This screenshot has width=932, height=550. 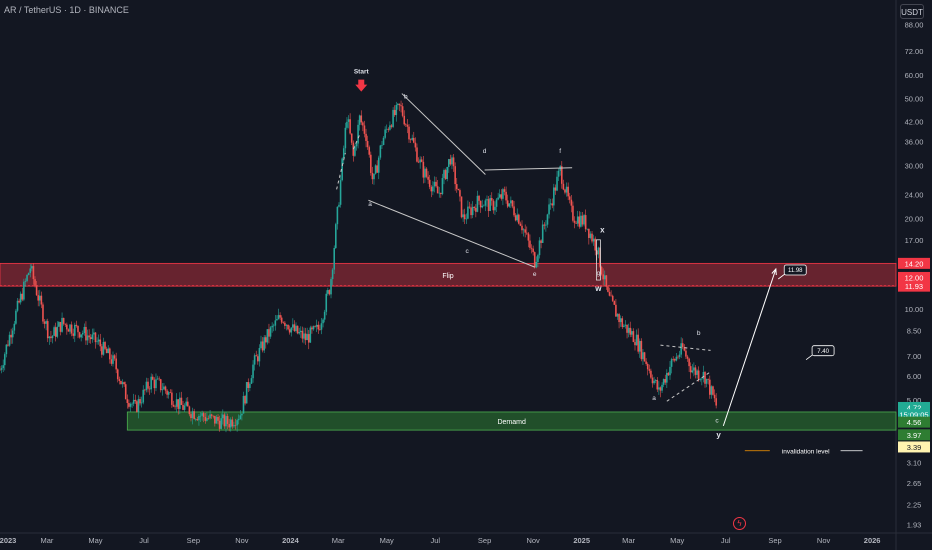 What do you see at coordinates (914, 504) in the screenshot?
I see `price-tick-label: 2.25` at bounding box center [914, 504].